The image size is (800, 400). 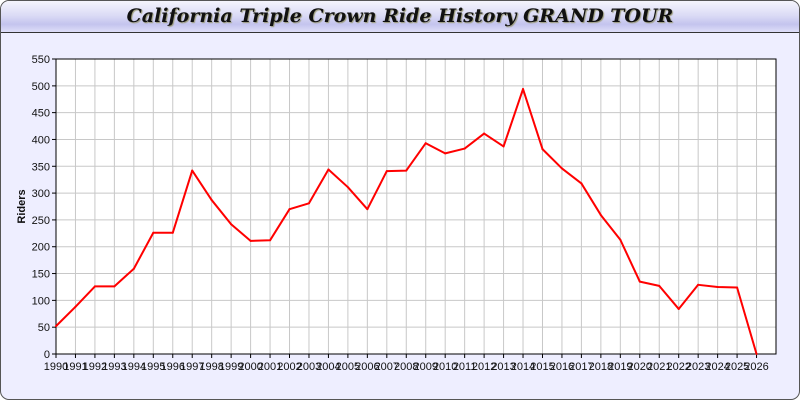 What do you see at coordinates (698, 367) in the screenshot?
I see `x-tick-label: 2023` at bounding box center [698, 367].